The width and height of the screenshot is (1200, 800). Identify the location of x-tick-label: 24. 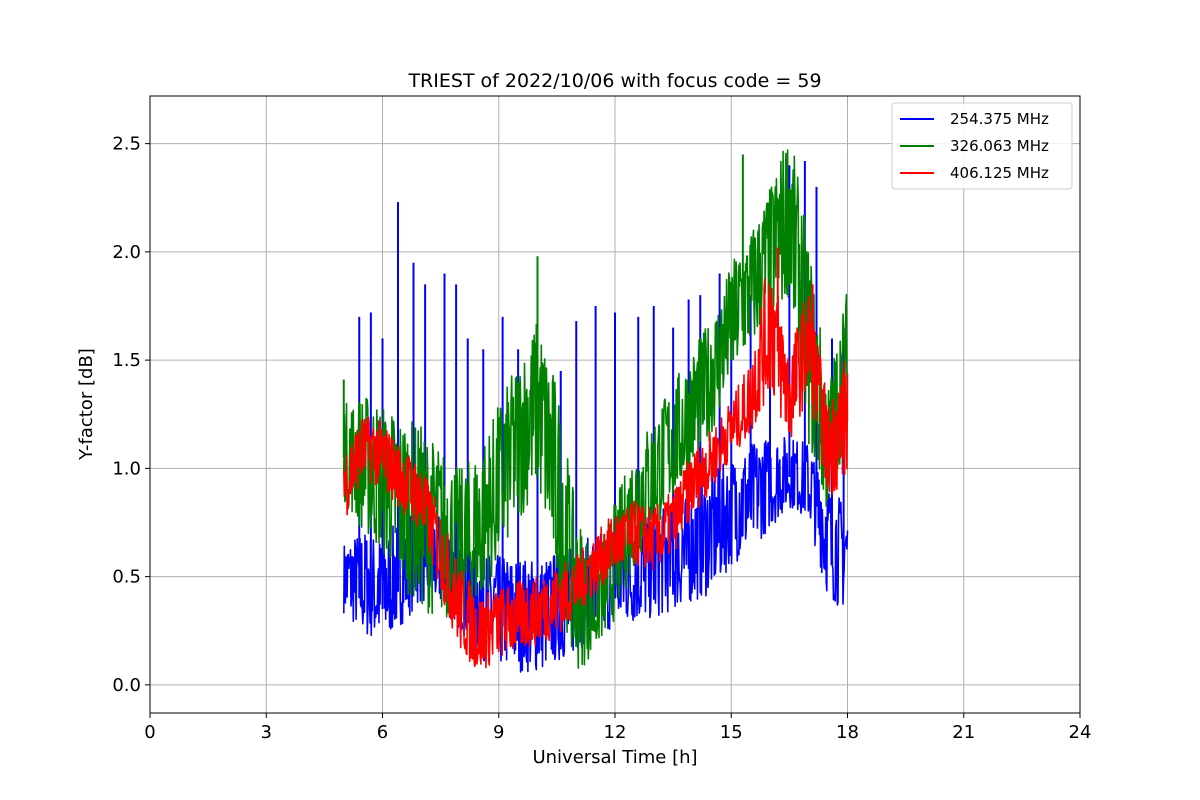
(1080, 732).